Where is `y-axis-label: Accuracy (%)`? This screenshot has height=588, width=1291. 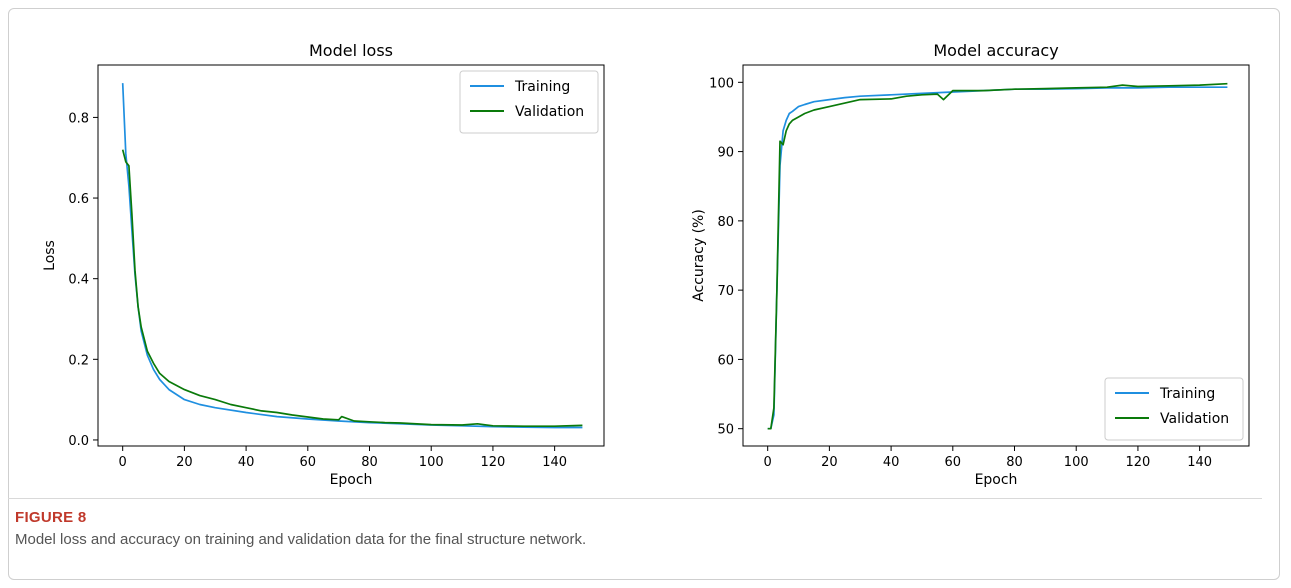 y-axis-label: Accuracy (%) is located at coordinates (699, 255).